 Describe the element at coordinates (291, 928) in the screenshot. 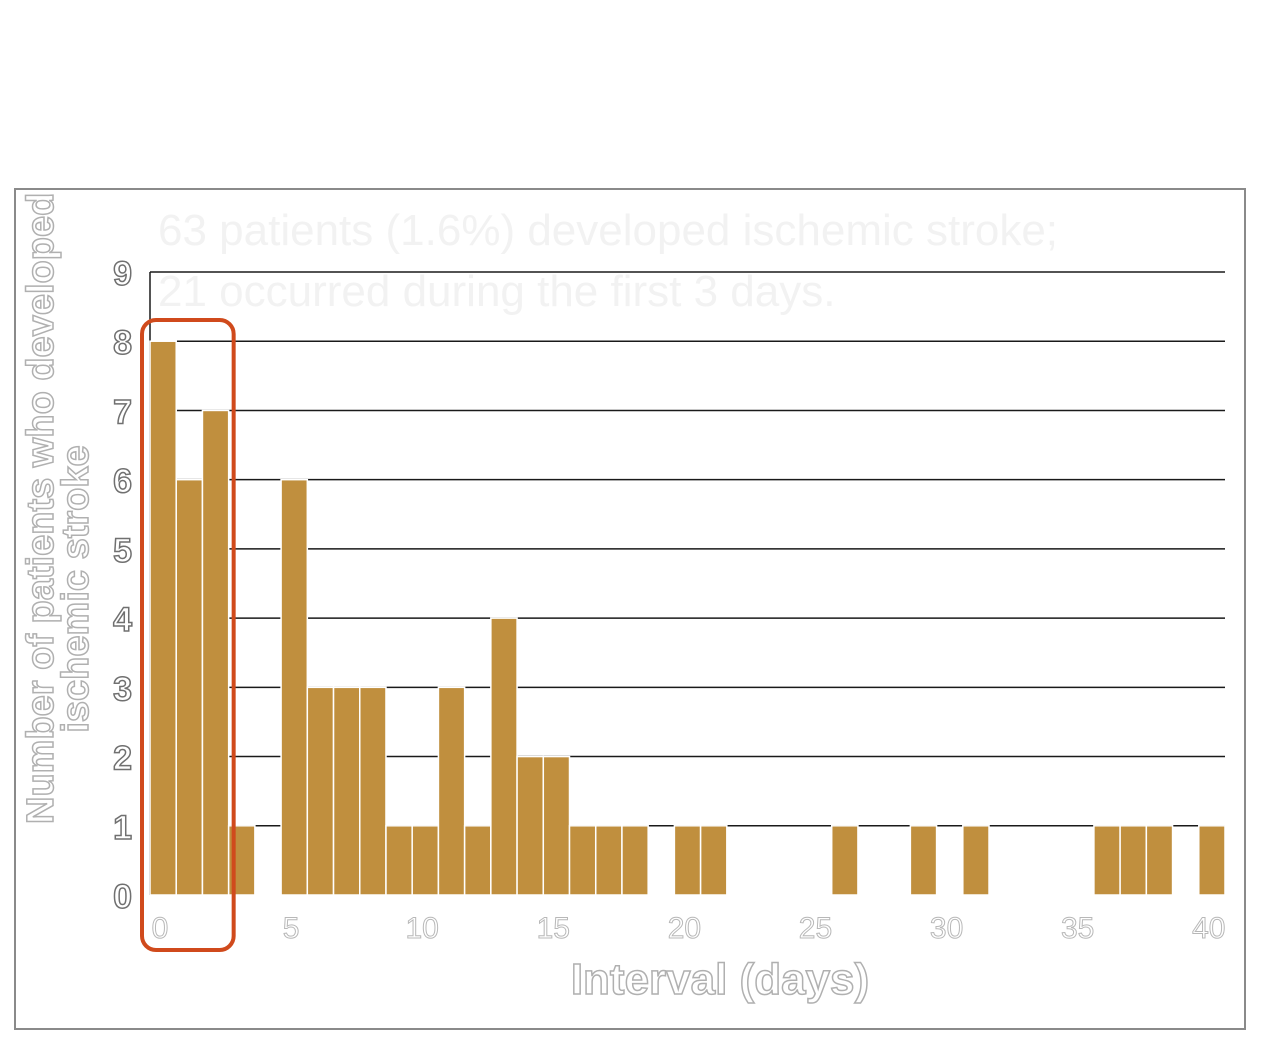

I see `x-tick-label: 5` at that location.